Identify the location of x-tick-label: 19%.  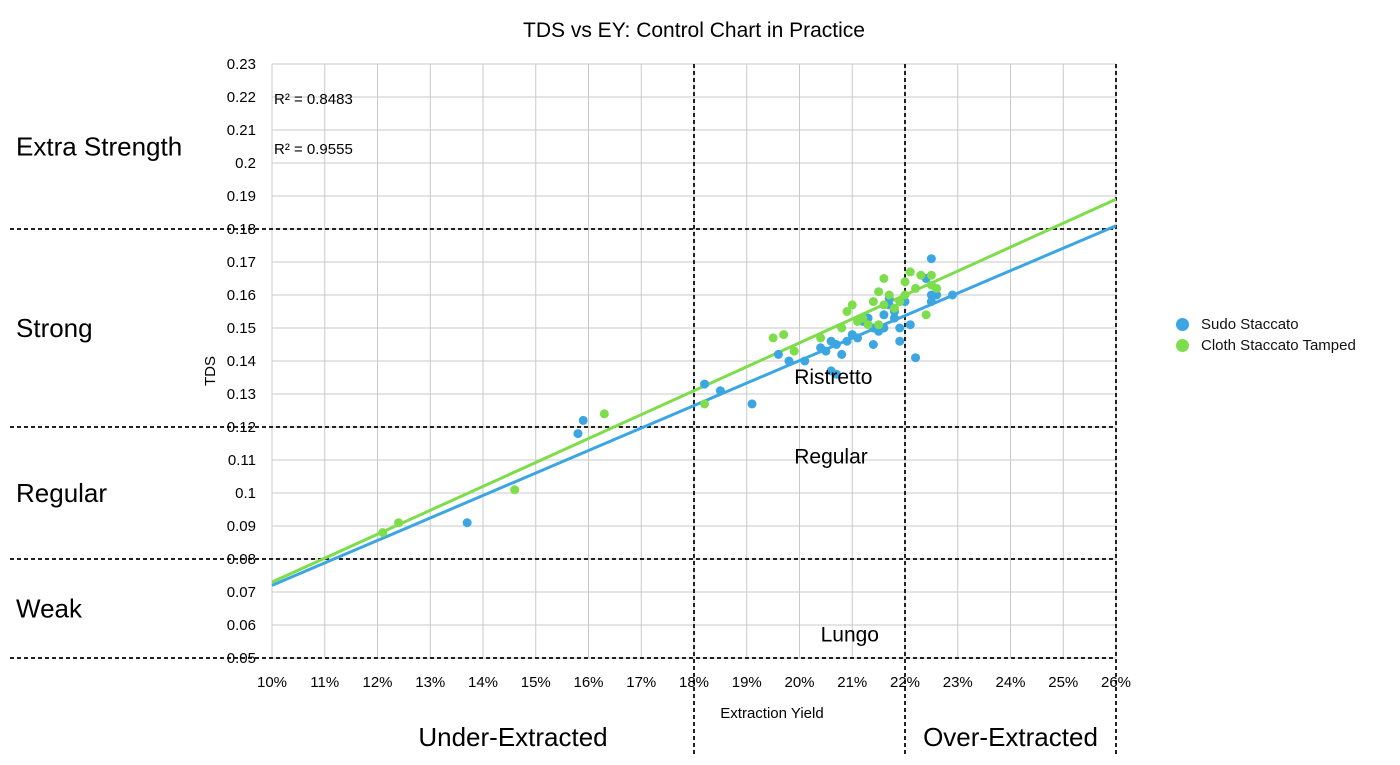
(747, 682).